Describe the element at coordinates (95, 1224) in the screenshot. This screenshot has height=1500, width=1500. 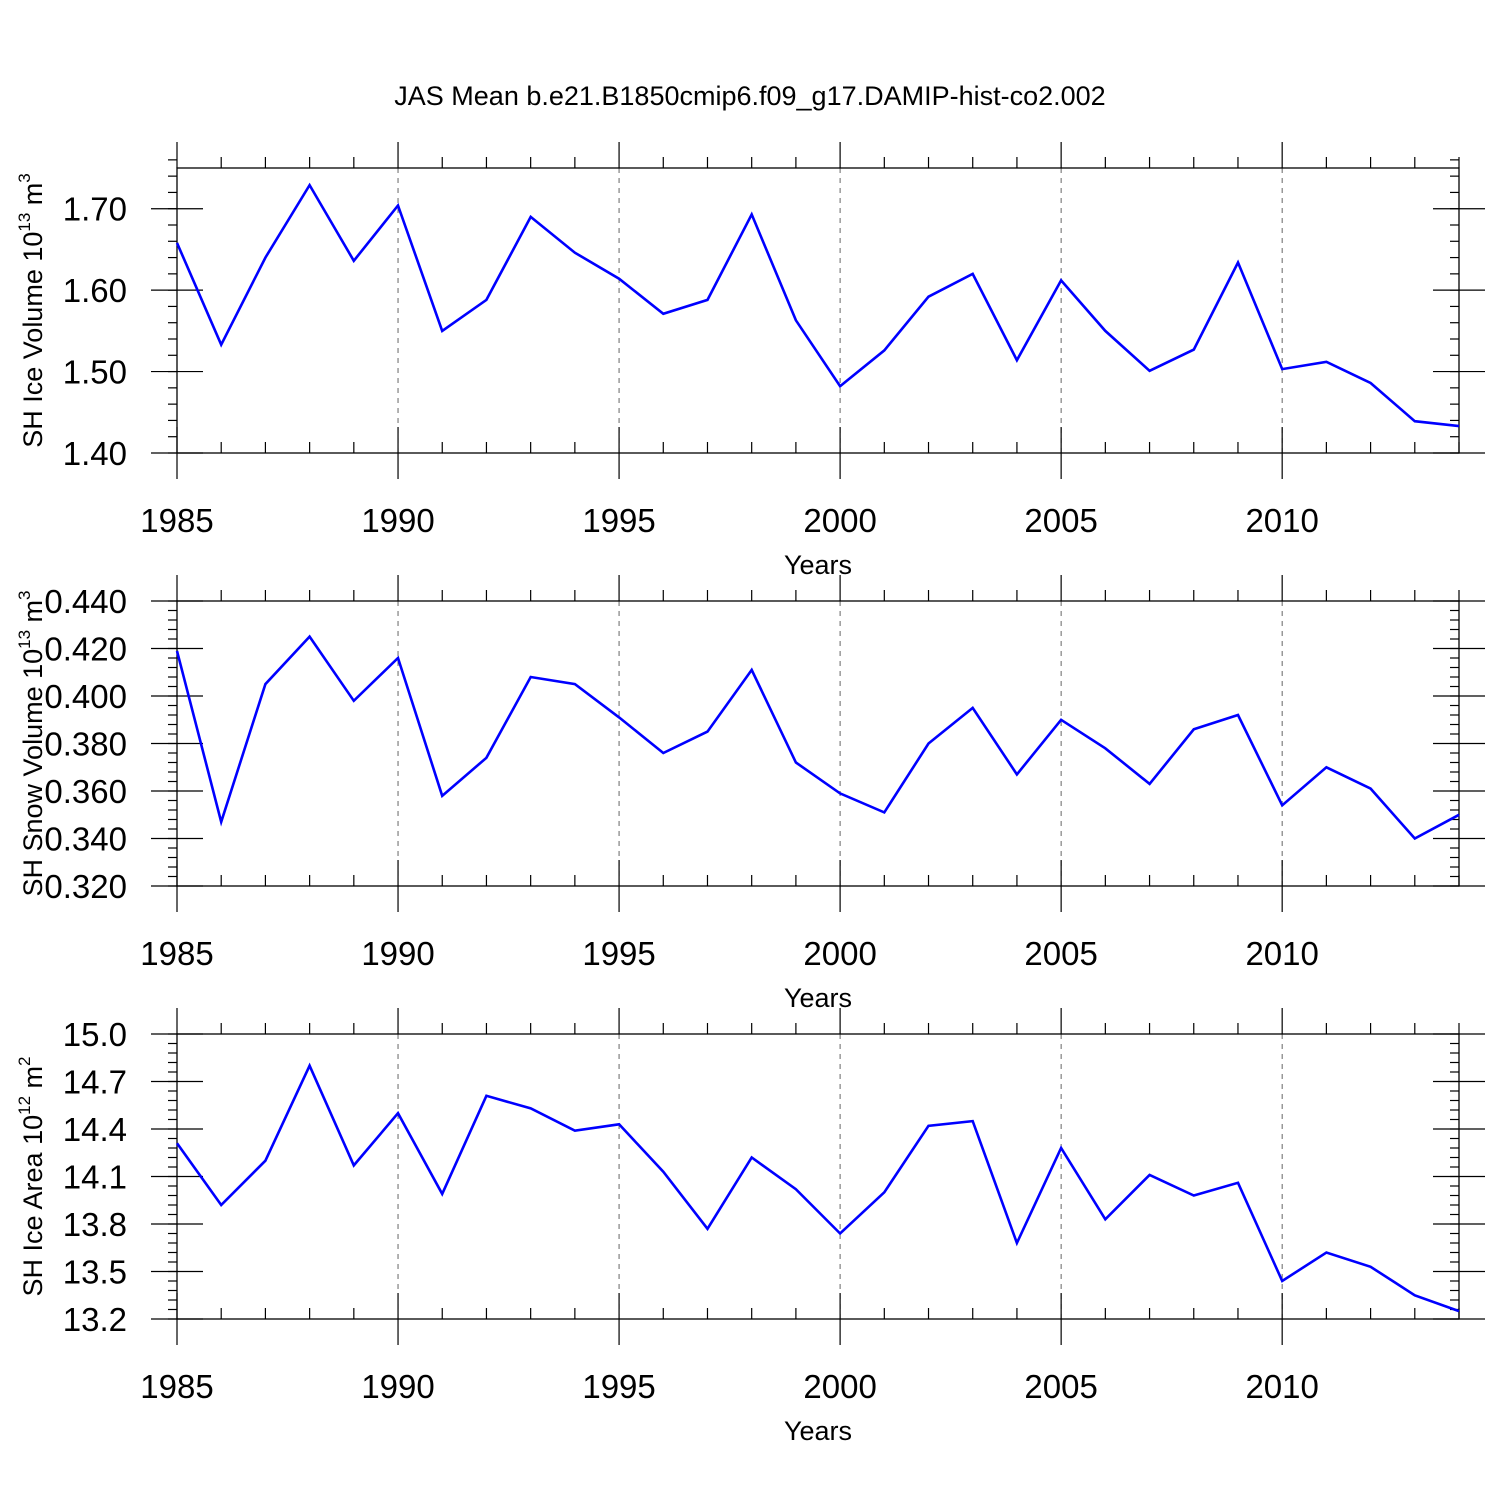
I see `y-tick-label: 13.8` at that location.